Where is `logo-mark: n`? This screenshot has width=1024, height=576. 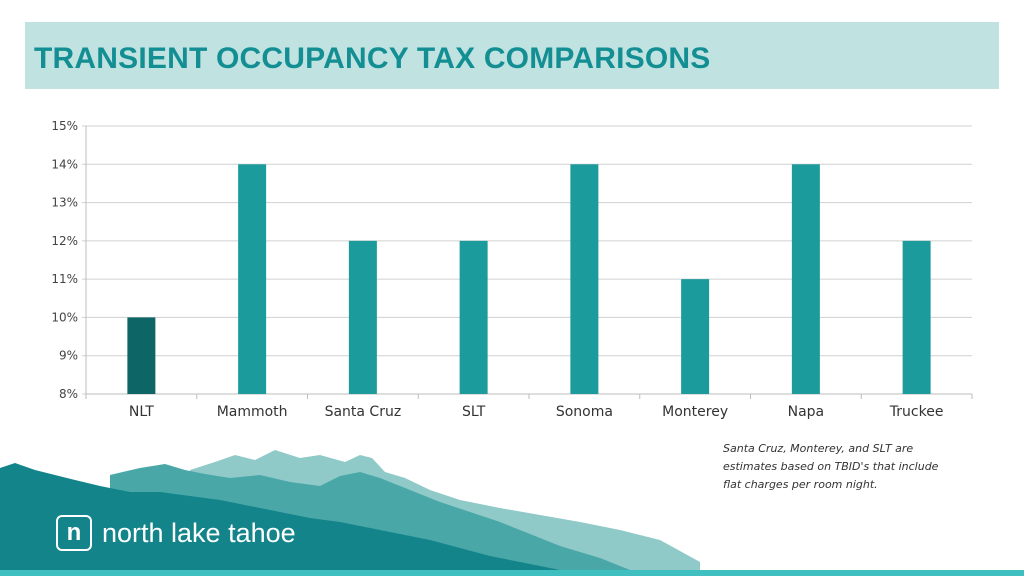
logo-mark: n is located at coordinates (74, 533).